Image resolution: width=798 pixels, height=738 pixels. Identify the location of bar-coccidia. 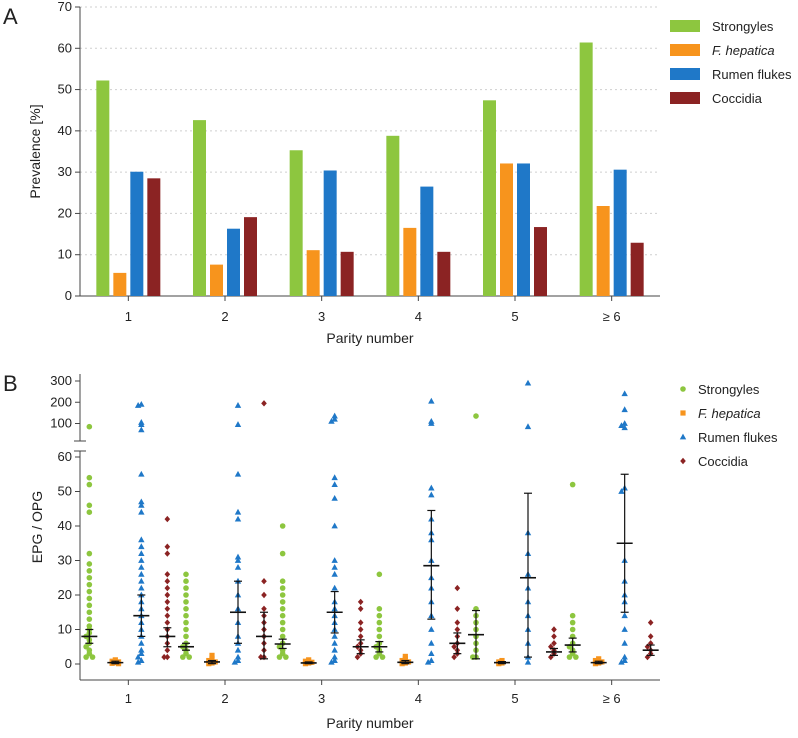
(154, 237).